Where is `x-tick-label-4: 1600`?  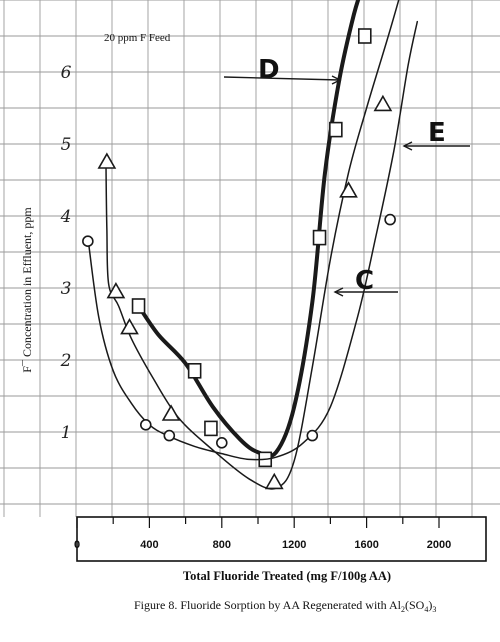
x-tick-label-4: 1600 is located at coordinates (366, 545).